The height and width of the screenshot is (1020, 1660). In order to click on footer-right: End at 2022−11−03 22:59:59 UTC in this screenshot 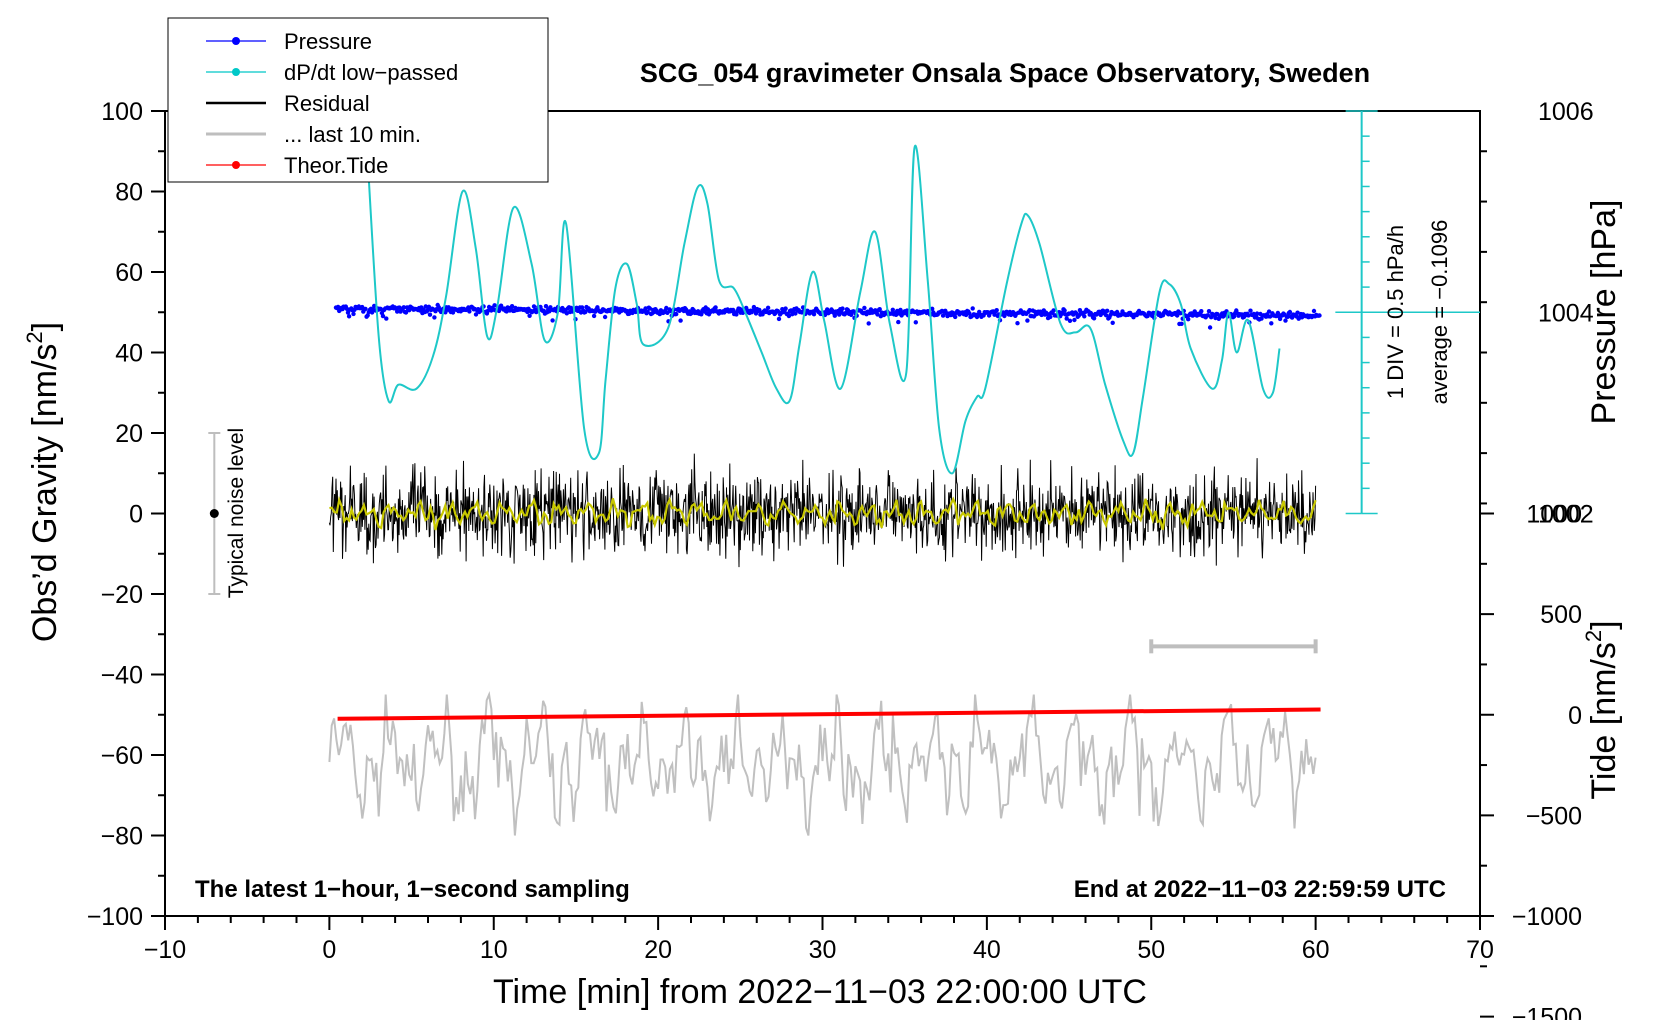, I will do `click(1260, 889)`.